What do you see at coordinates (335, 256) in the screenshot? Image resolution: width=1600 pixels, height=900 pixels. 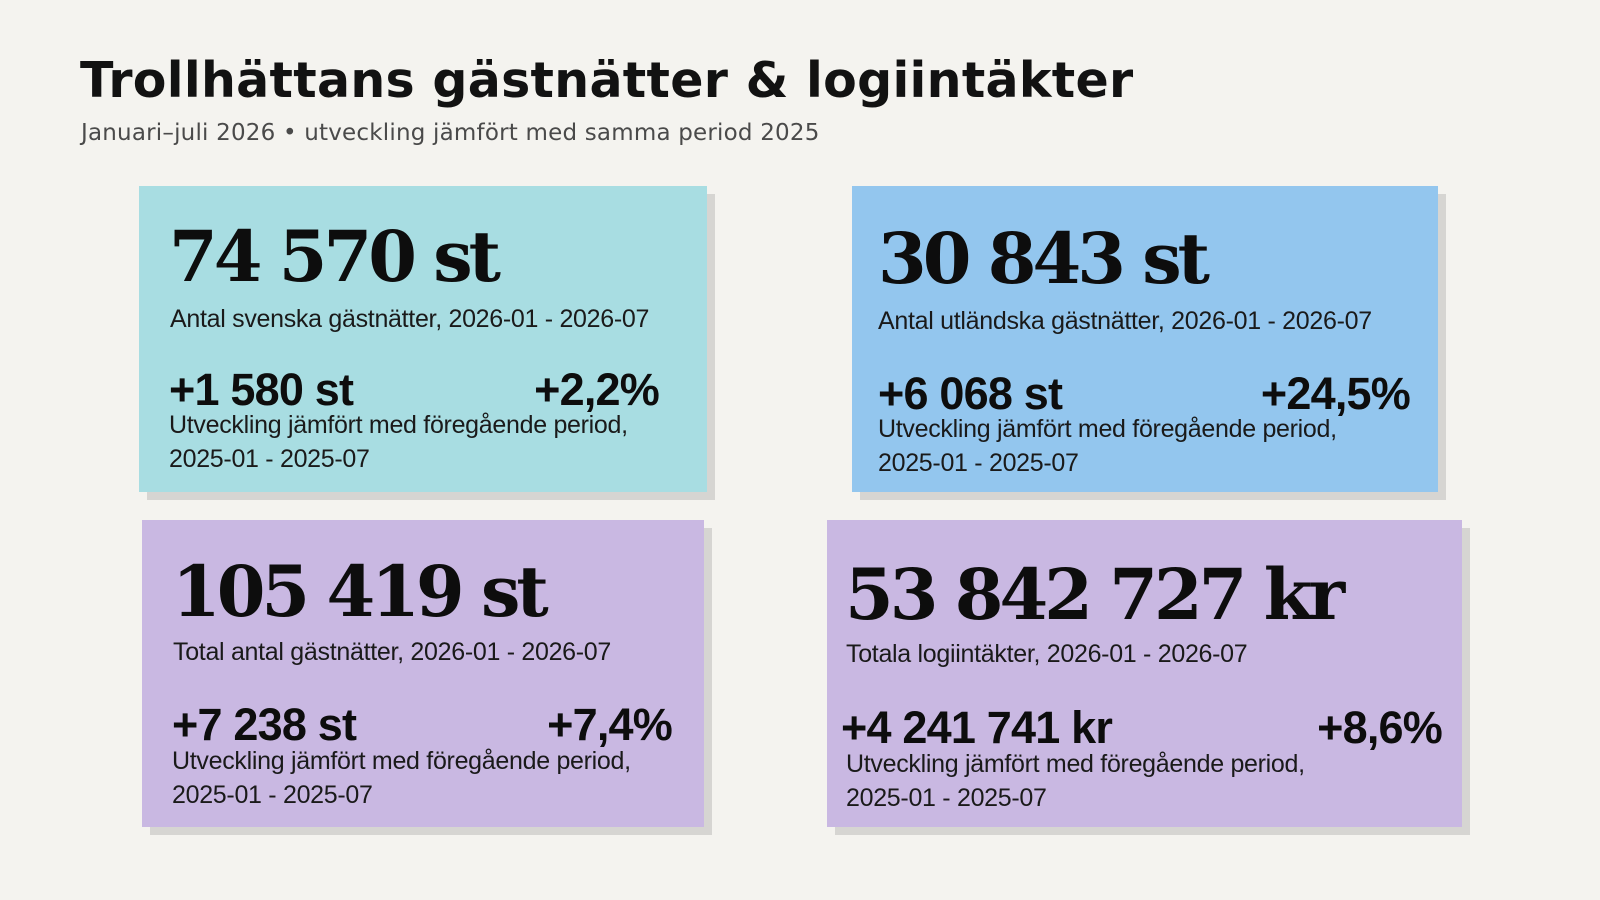 I see `card-value: 74 570 st` at bounding box center [335, 256].